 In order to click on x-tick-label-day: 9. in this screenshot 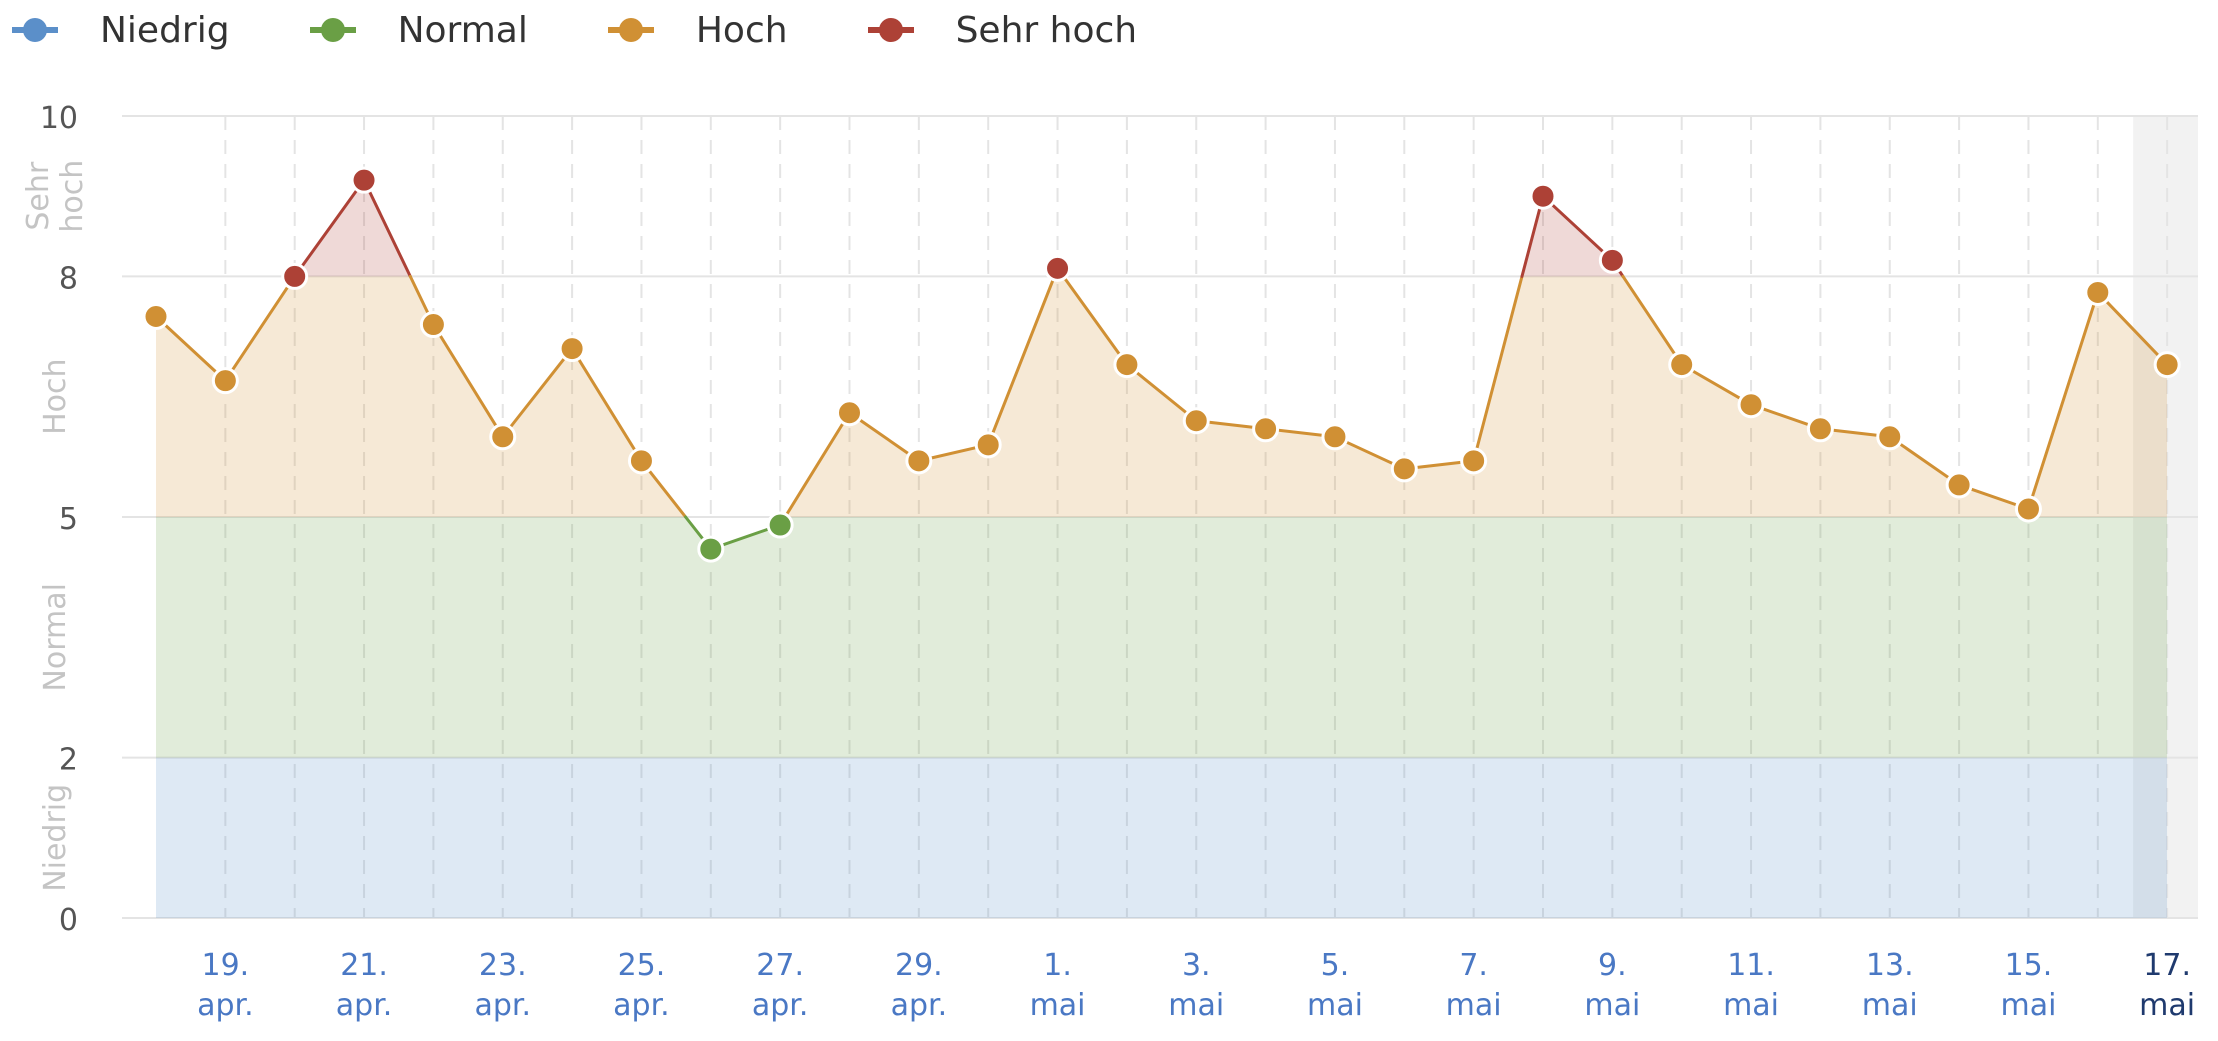, I will do `click(1612, 965)`.